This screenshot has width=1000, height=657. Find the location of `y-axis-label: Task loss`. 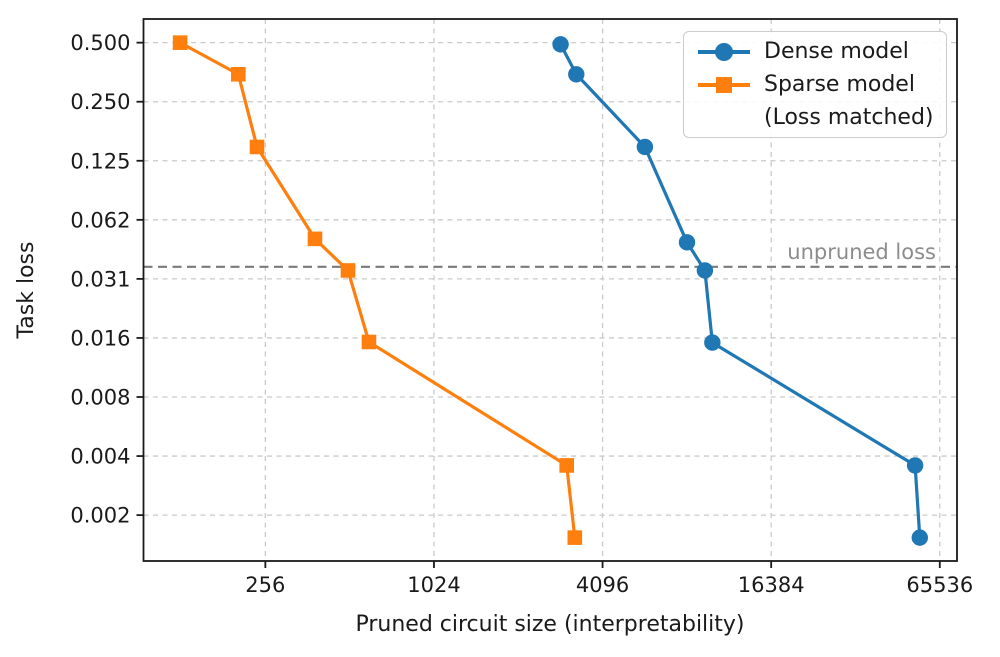

y-axis-label: Task loss is located at coordinates (26, 291).